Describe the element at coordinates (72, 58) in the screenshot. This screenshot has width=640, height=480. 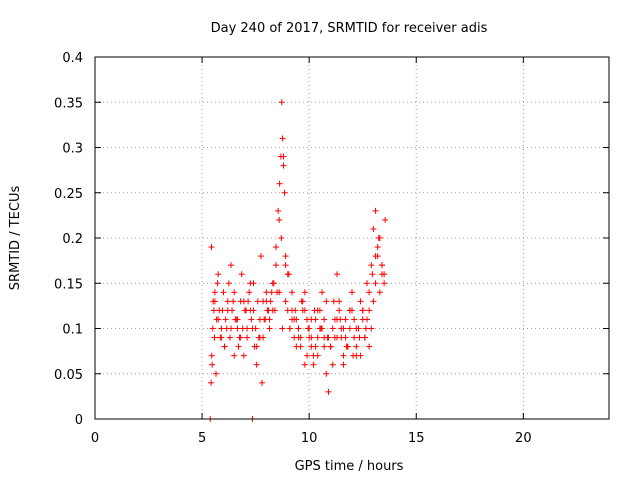
I see `y-tick-label: 0.4` at that location.